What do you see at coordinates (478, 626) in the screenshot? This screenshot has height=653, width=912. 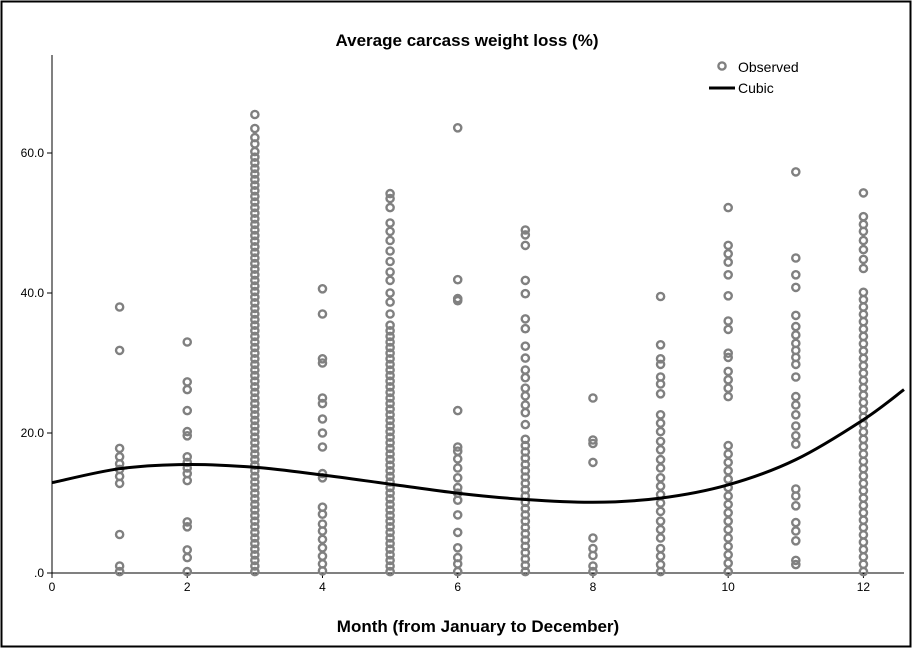 I see `x-axis-label: Month (from January to December)` at bounding box center [478, 626].